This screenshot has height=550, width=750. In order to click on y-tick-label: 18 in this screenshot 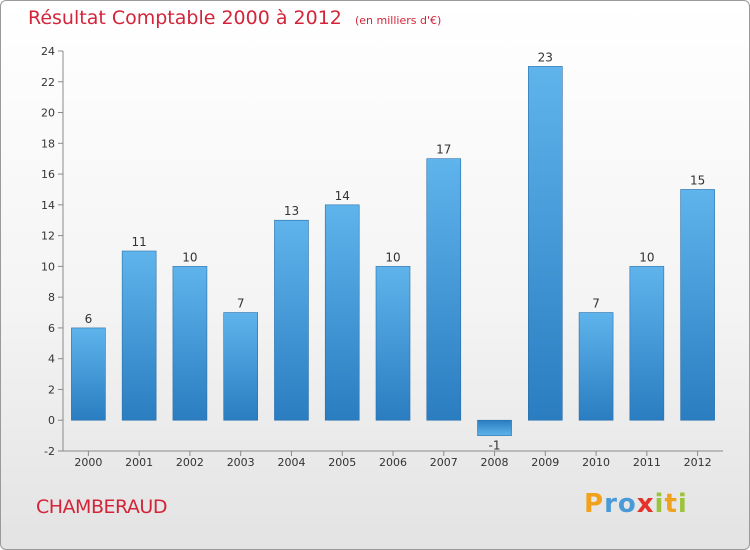, I will do `click(48, 143)`.